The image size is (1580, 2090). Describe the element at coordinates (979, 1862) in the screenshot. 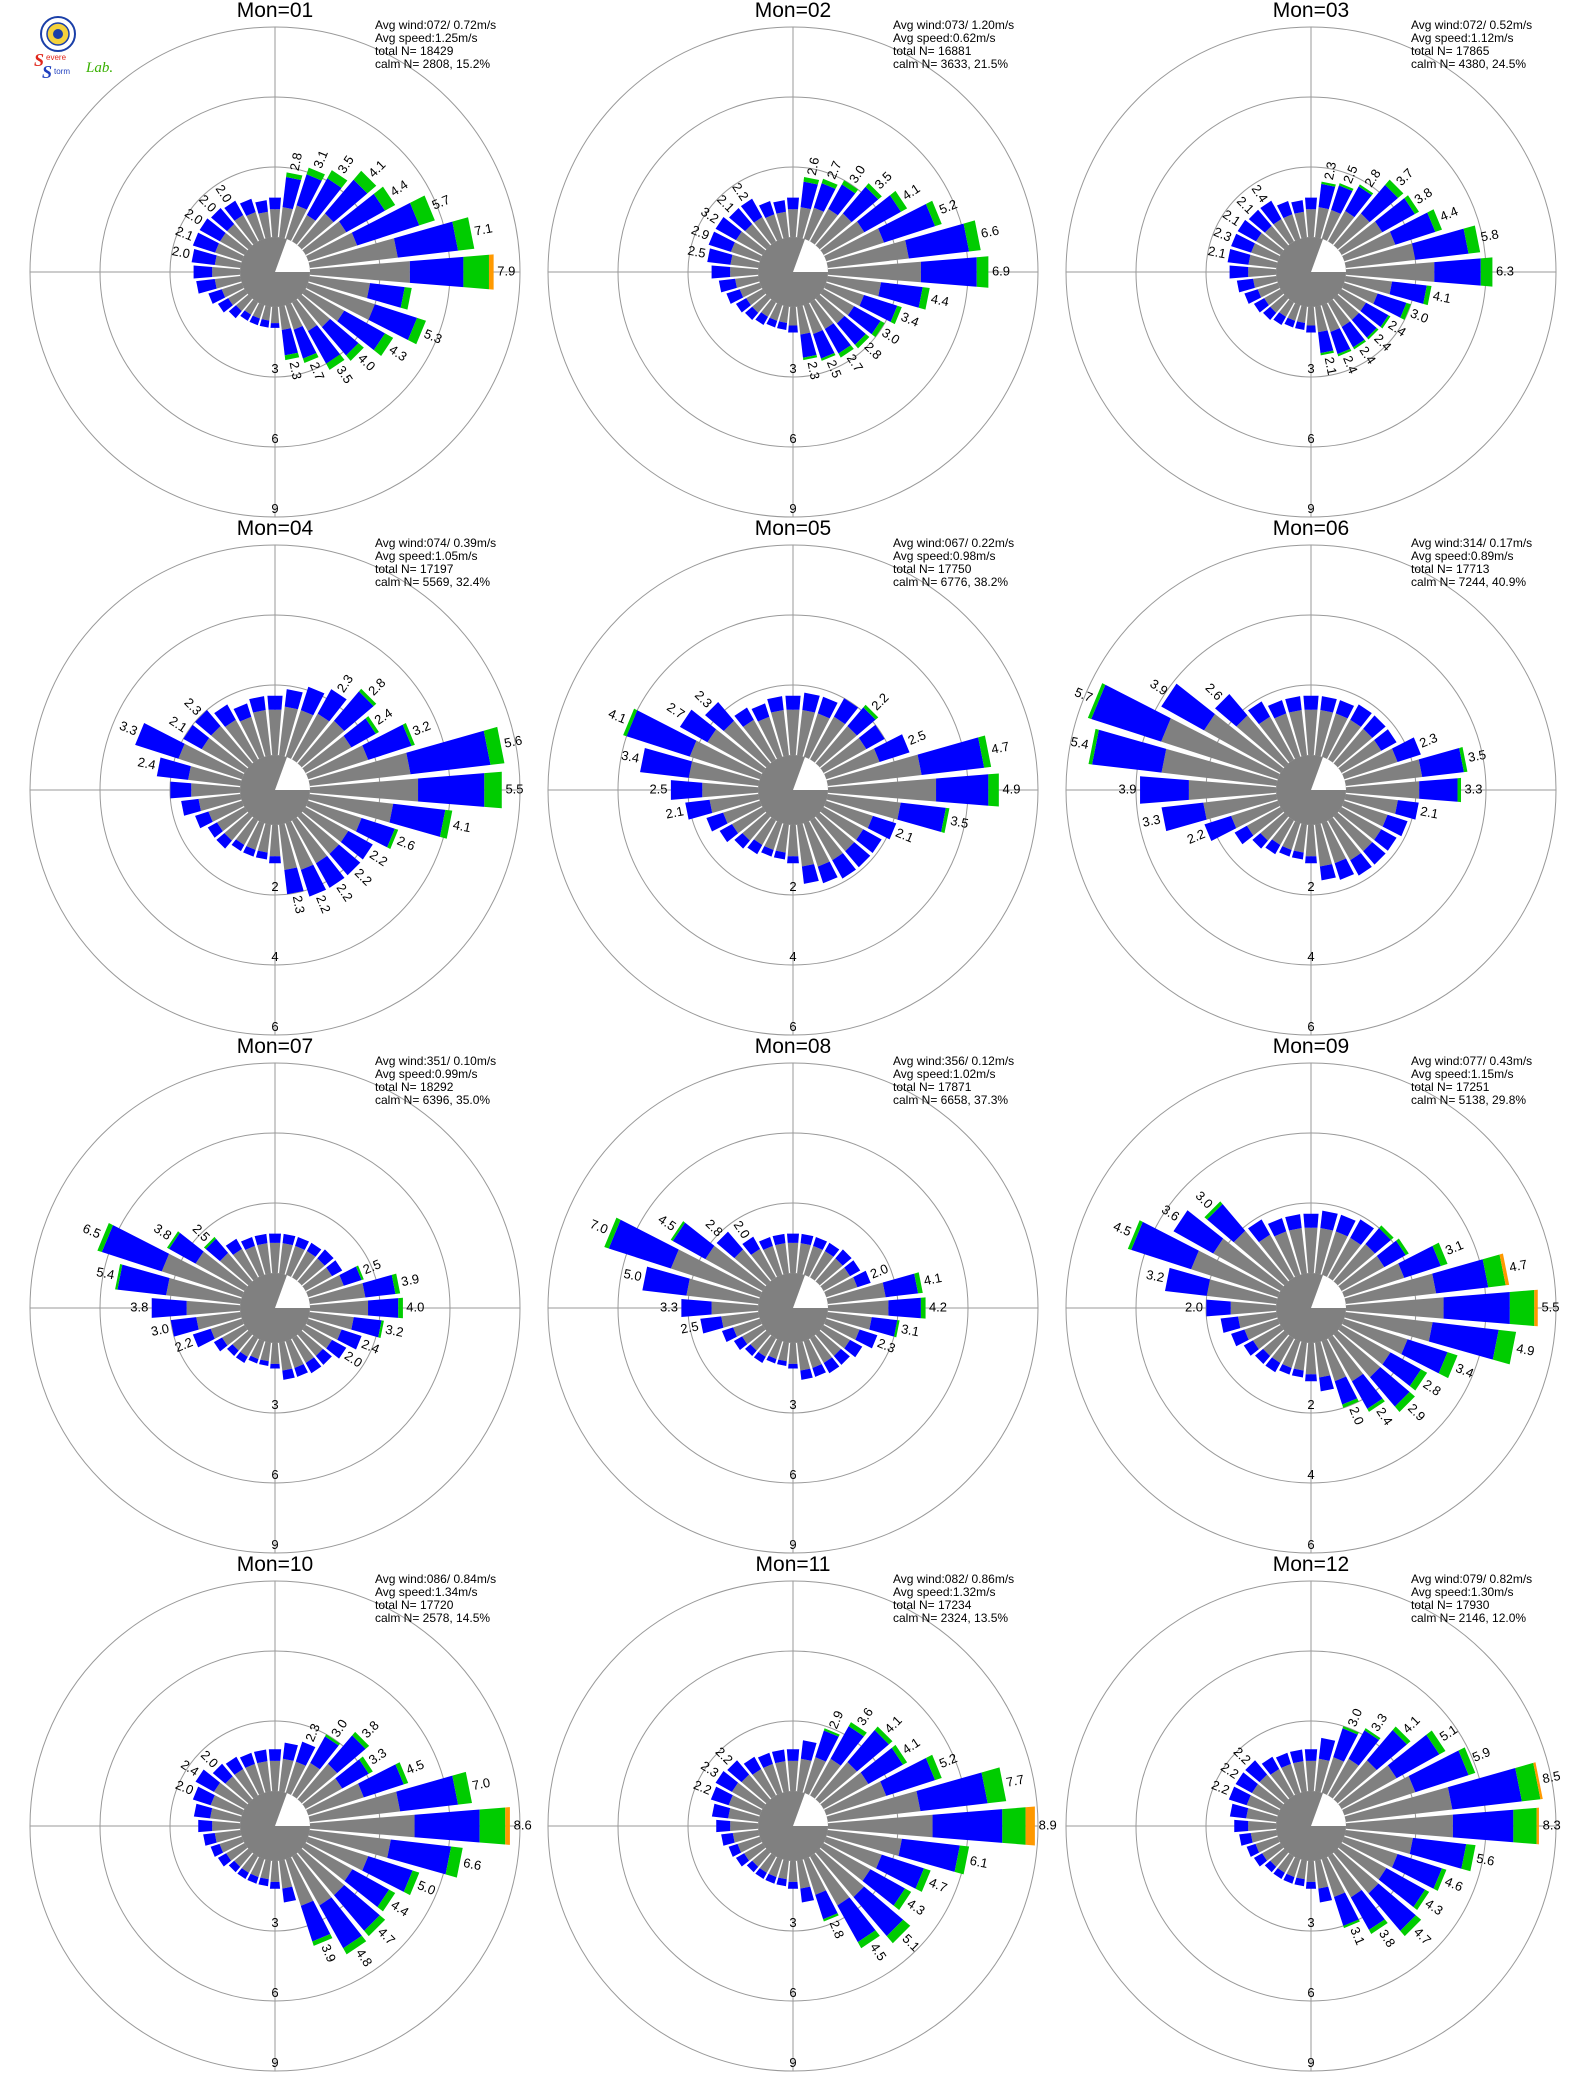

I see `petal-label: 6.1` at that location.